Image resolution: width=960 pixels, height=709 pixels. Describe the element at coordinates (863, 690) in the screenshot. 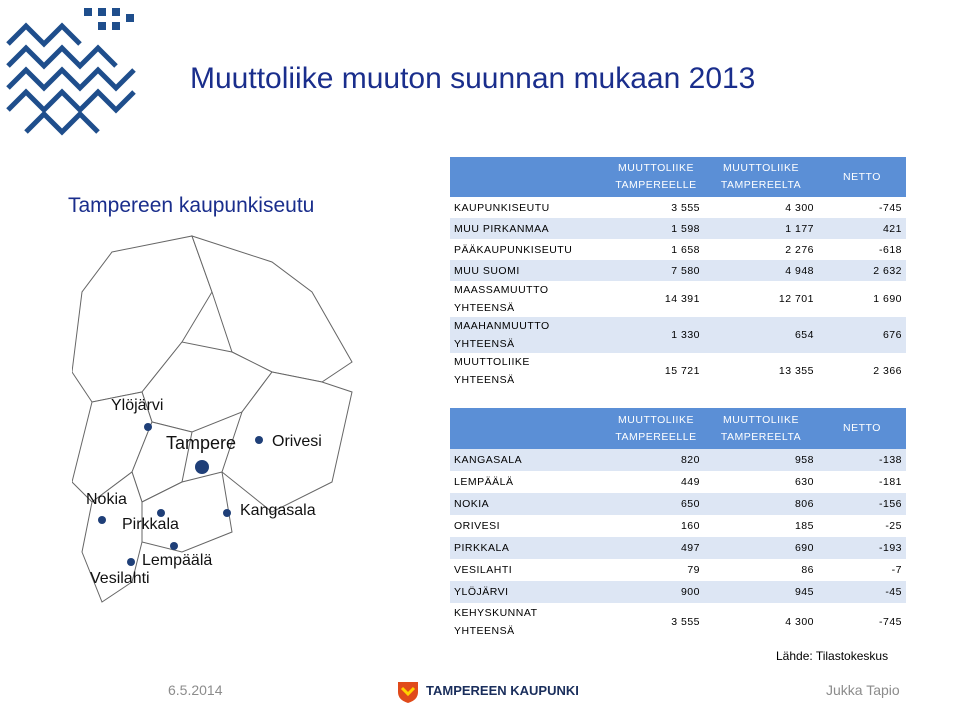

I see `footer-author: Jukka Tapio` at that location.